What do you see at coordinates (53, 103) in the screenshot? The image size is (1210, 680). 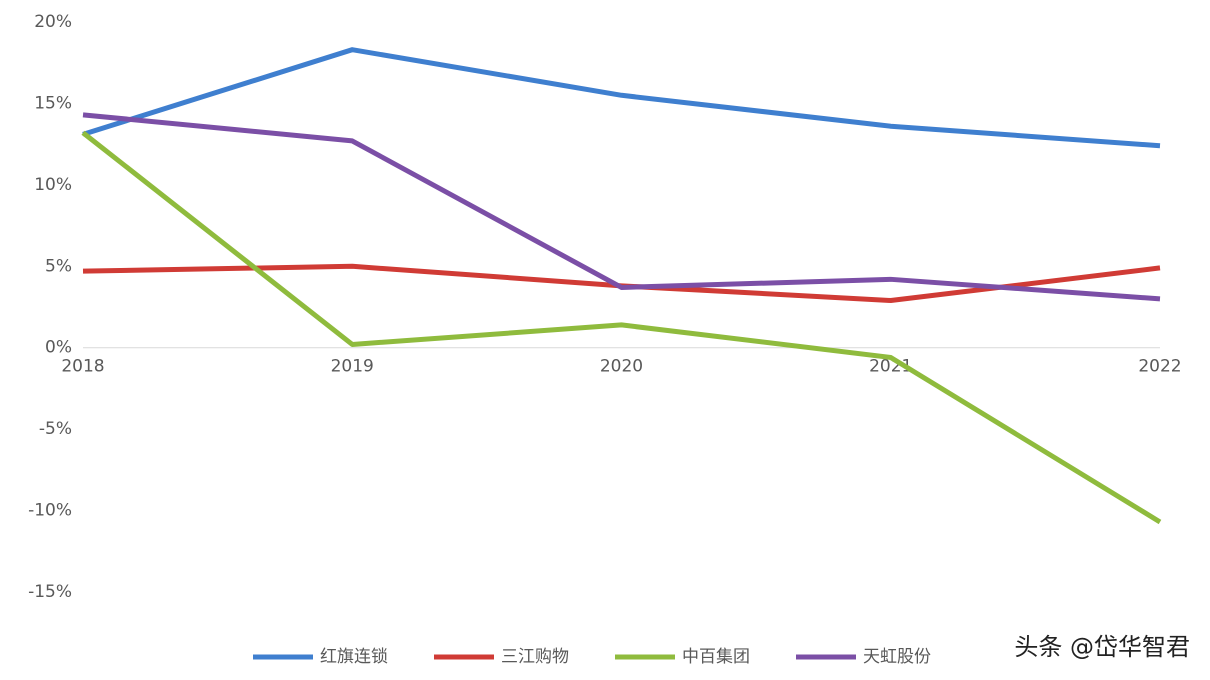 I see `y-tick-label: 15%` at bounding box center [53, 103].